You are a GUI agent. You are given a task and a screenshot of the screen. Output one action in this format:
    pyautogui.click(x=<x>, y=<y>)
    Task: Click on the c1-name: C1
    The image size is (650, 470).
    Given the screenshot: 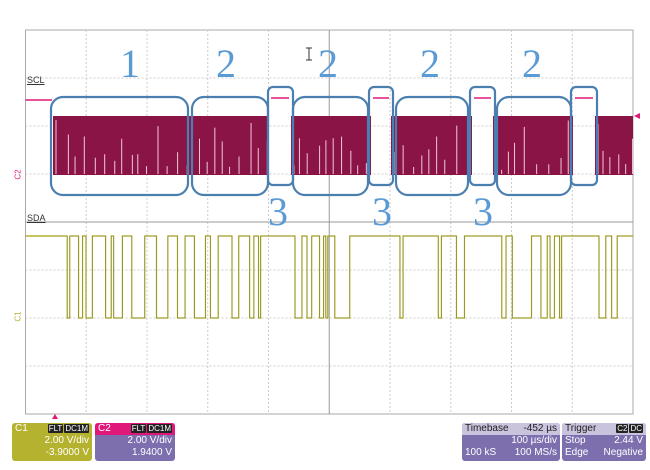 What is the action you would take?
    pyautogui.click(x=21, y=428)
    